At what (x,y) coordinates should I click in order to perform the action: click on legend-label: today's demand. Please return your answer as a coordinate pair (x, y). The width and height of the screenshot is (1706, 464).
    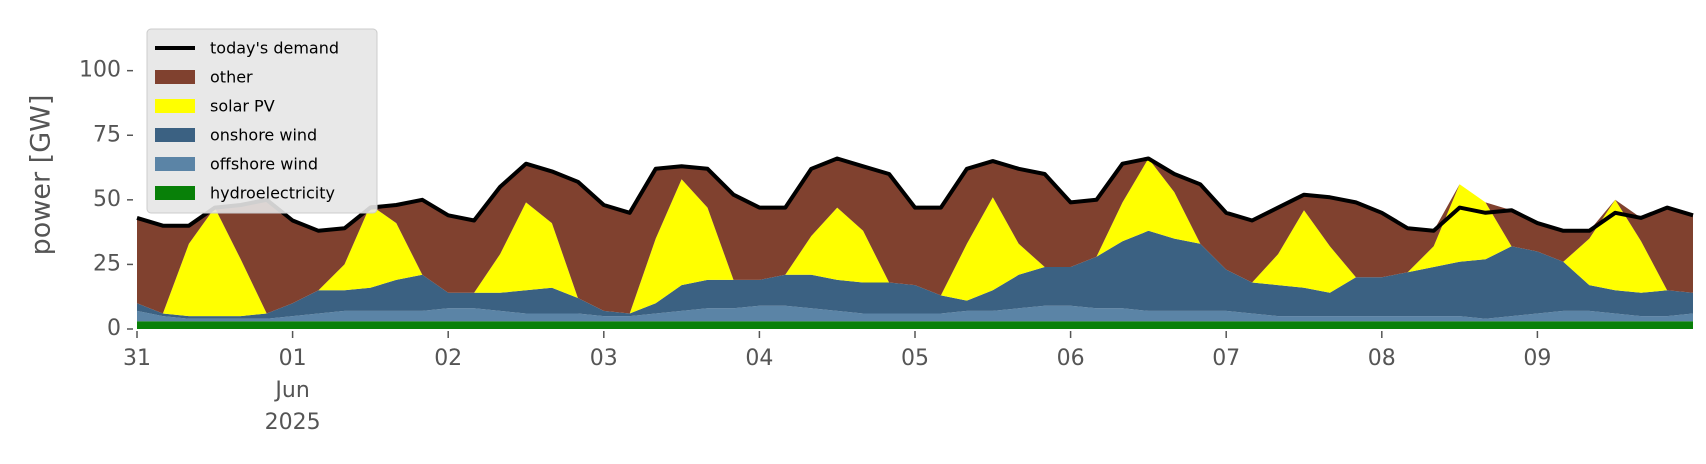
    Looking at the image, I should click on (274, 48).